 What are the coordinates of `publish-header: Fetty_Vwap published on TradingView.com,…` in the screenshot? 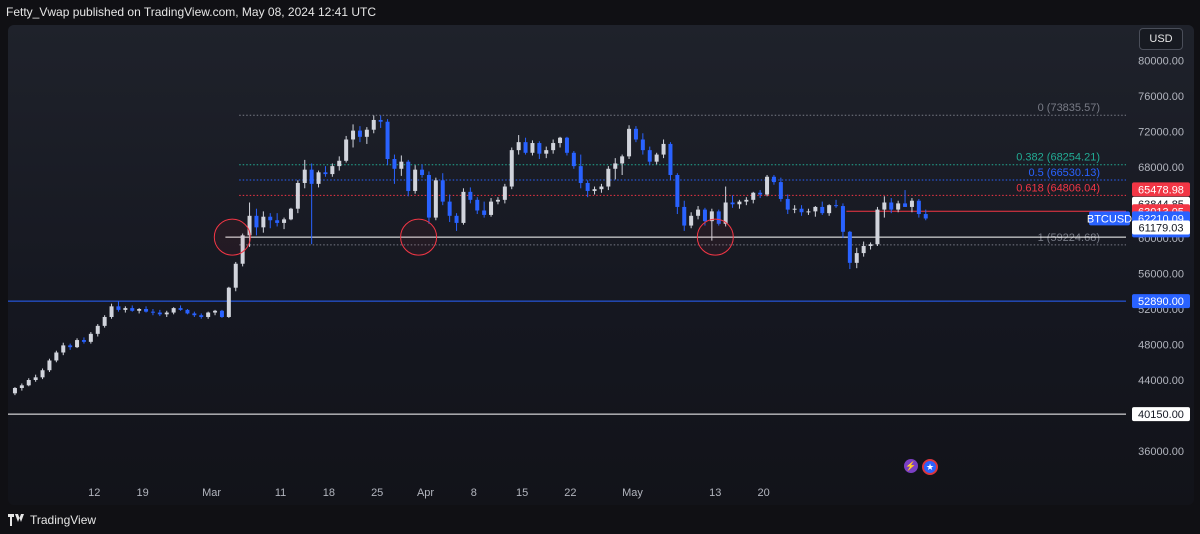 It's located at (191, 12).